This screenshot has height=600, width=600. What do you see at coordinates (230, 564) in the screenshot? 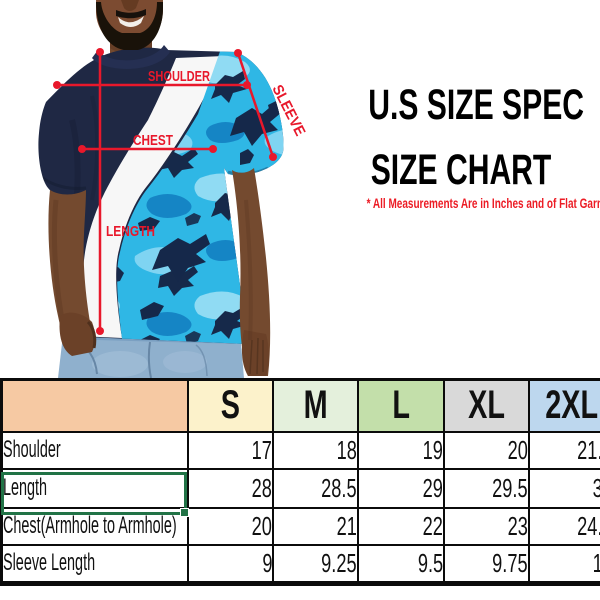
I see `size-value-cell: 9` at bounding box center [230, 564].